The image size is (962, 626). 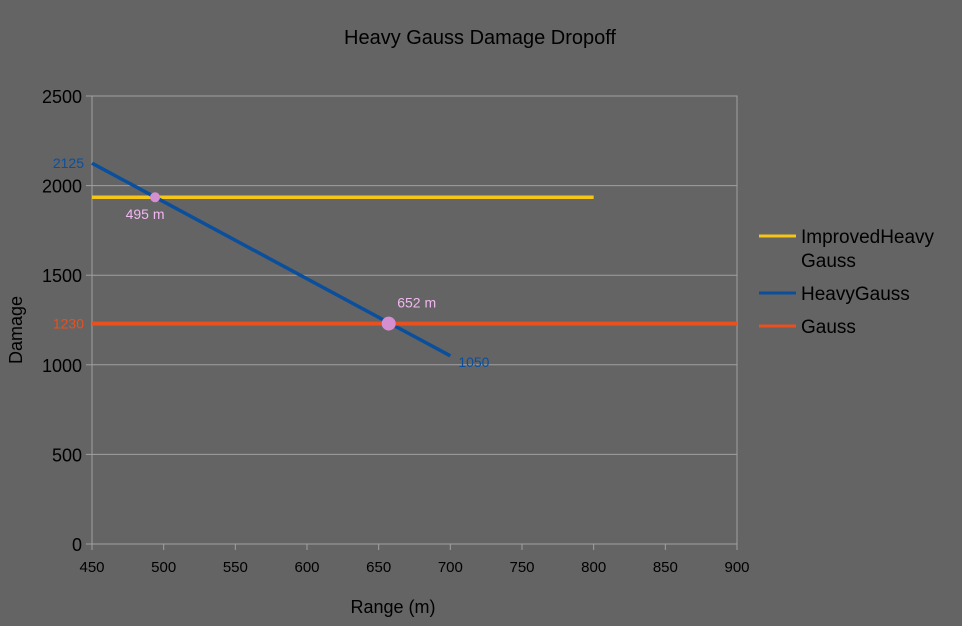 I want to click on x-axis-label: Range (m), so click(x=392, y=607).